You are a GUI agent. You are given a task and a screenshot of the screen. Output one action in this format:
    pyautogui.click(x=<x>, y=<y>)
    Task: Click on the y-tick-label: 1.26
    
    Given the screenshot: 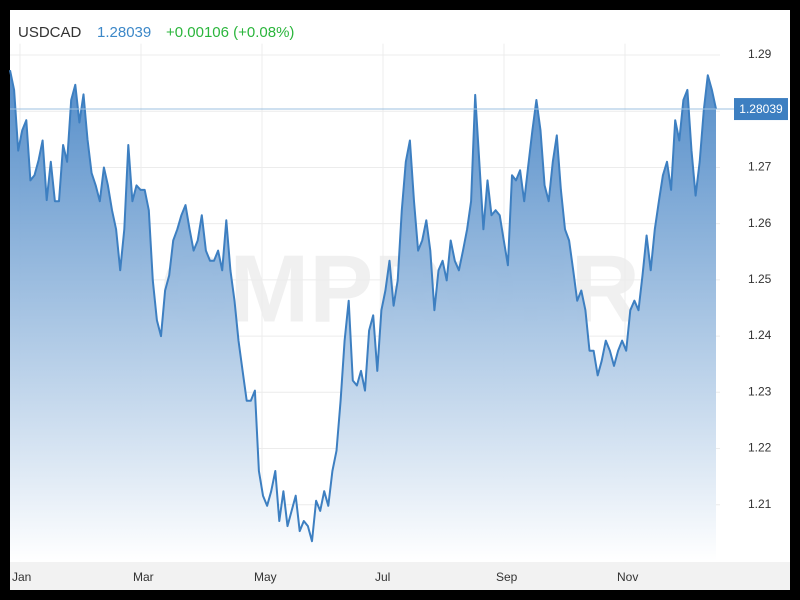 What is the action you would take?
    pyautogui.click(x=760, y=223)
    